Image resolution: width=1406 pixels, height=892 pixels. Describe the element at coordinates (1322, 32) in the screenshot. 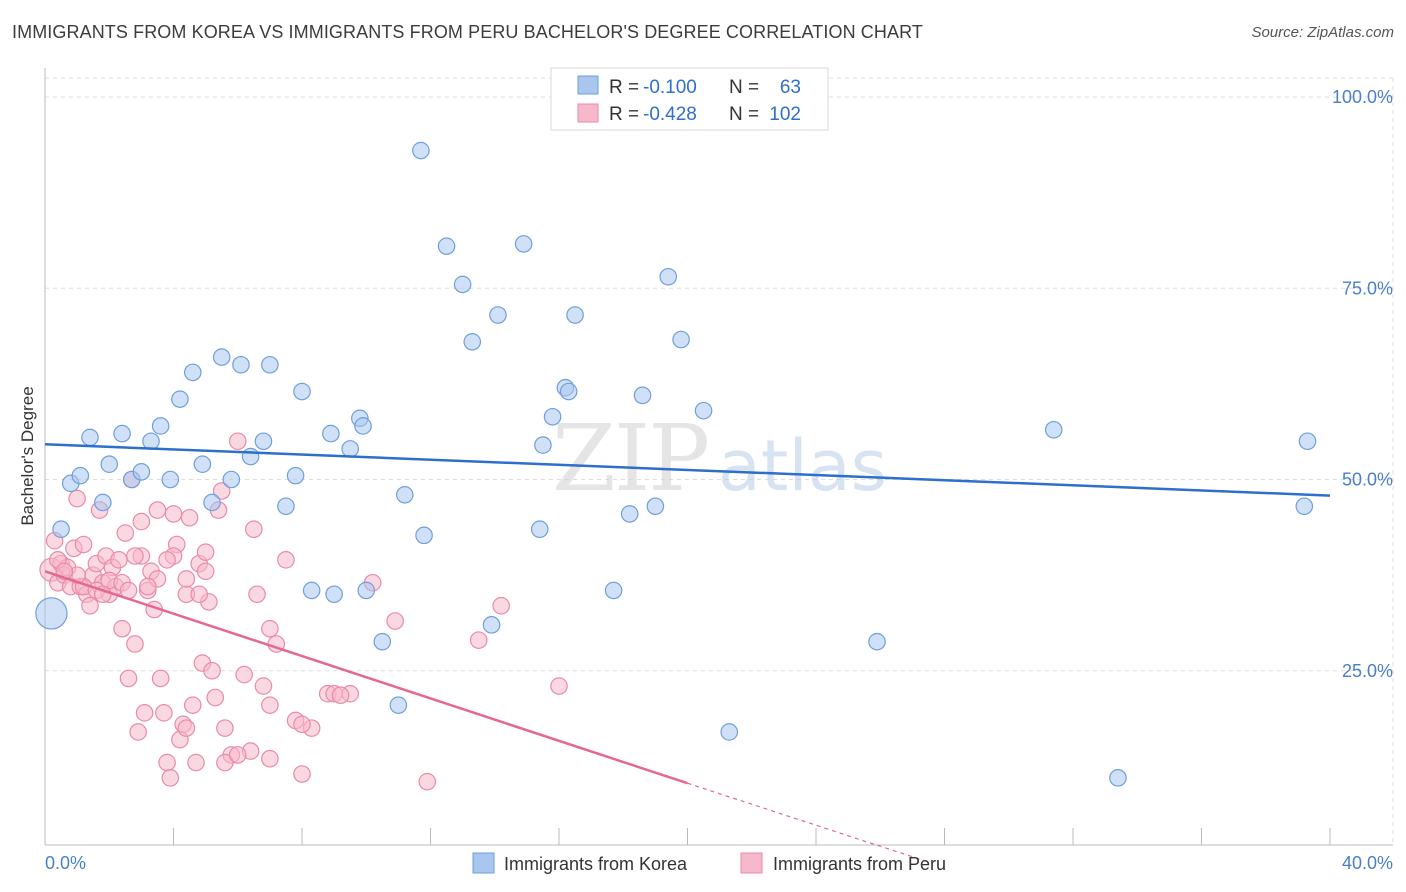

I see `chart-source: Source: ZipAtlas.com` at that location.